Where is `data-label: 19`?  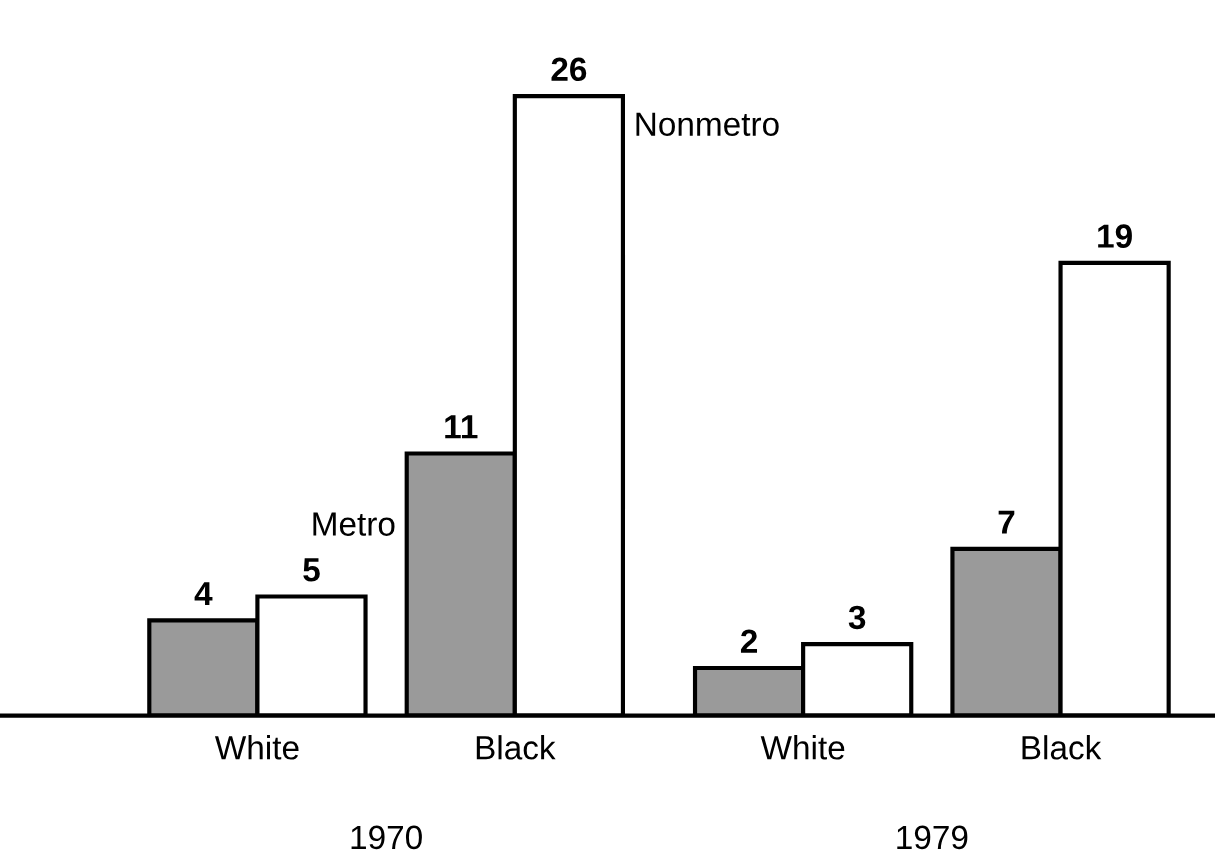
data-label: 19 is located at coordinates (1115, 236).